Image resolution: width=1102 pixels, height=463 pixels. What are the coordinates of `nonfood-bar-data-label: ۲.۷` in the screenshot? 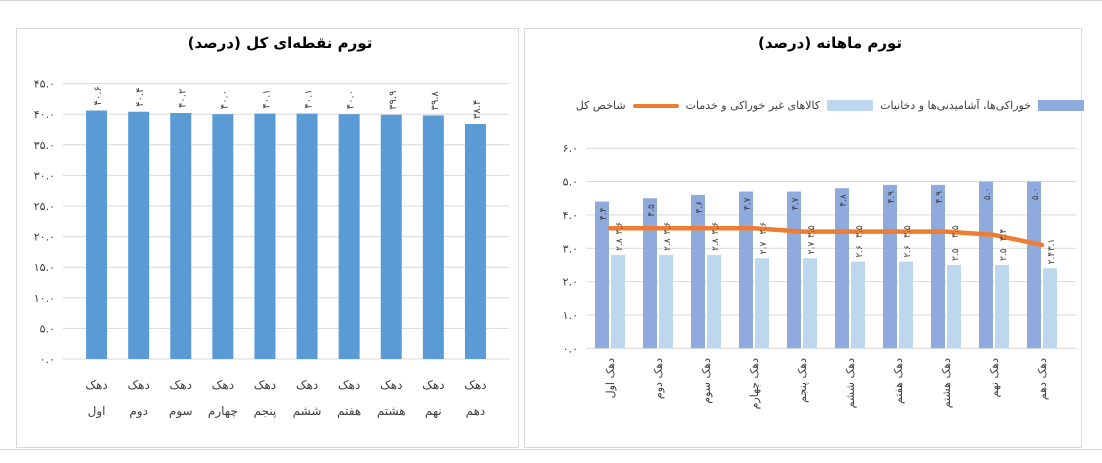 It's located at (812, 248).